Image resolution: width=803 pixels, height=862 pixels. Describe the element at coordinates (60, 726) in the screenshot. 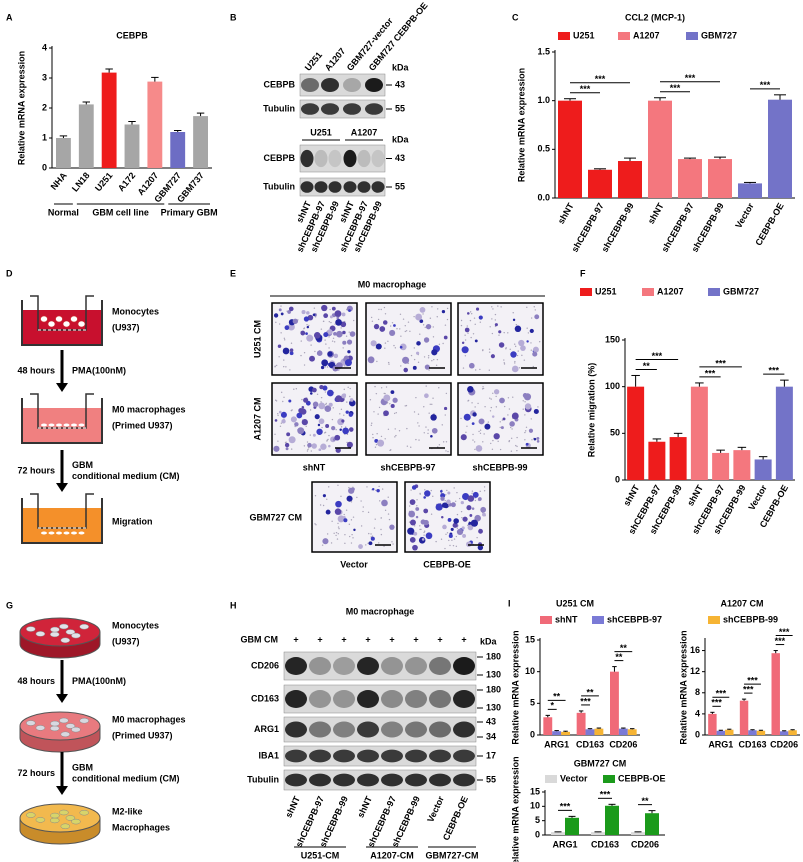

I see `dish-top` at that location.